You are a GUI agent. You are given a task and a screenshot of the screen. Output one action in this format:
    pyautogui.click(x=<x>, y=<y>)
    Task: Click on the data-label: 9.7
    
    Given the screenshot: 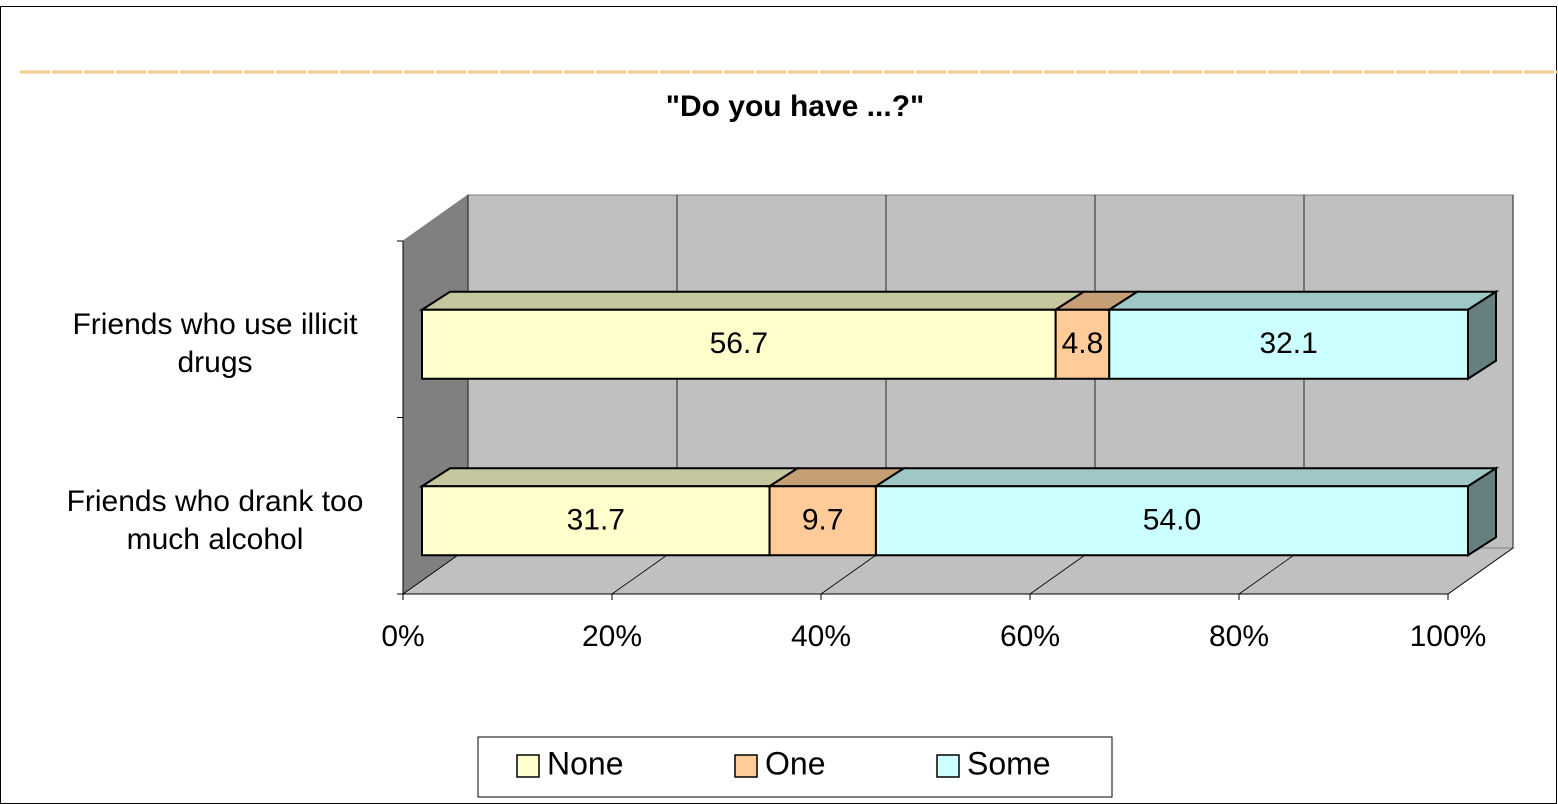 What is the action you would take?
    pyautogui.click(x=823, y=520)
    